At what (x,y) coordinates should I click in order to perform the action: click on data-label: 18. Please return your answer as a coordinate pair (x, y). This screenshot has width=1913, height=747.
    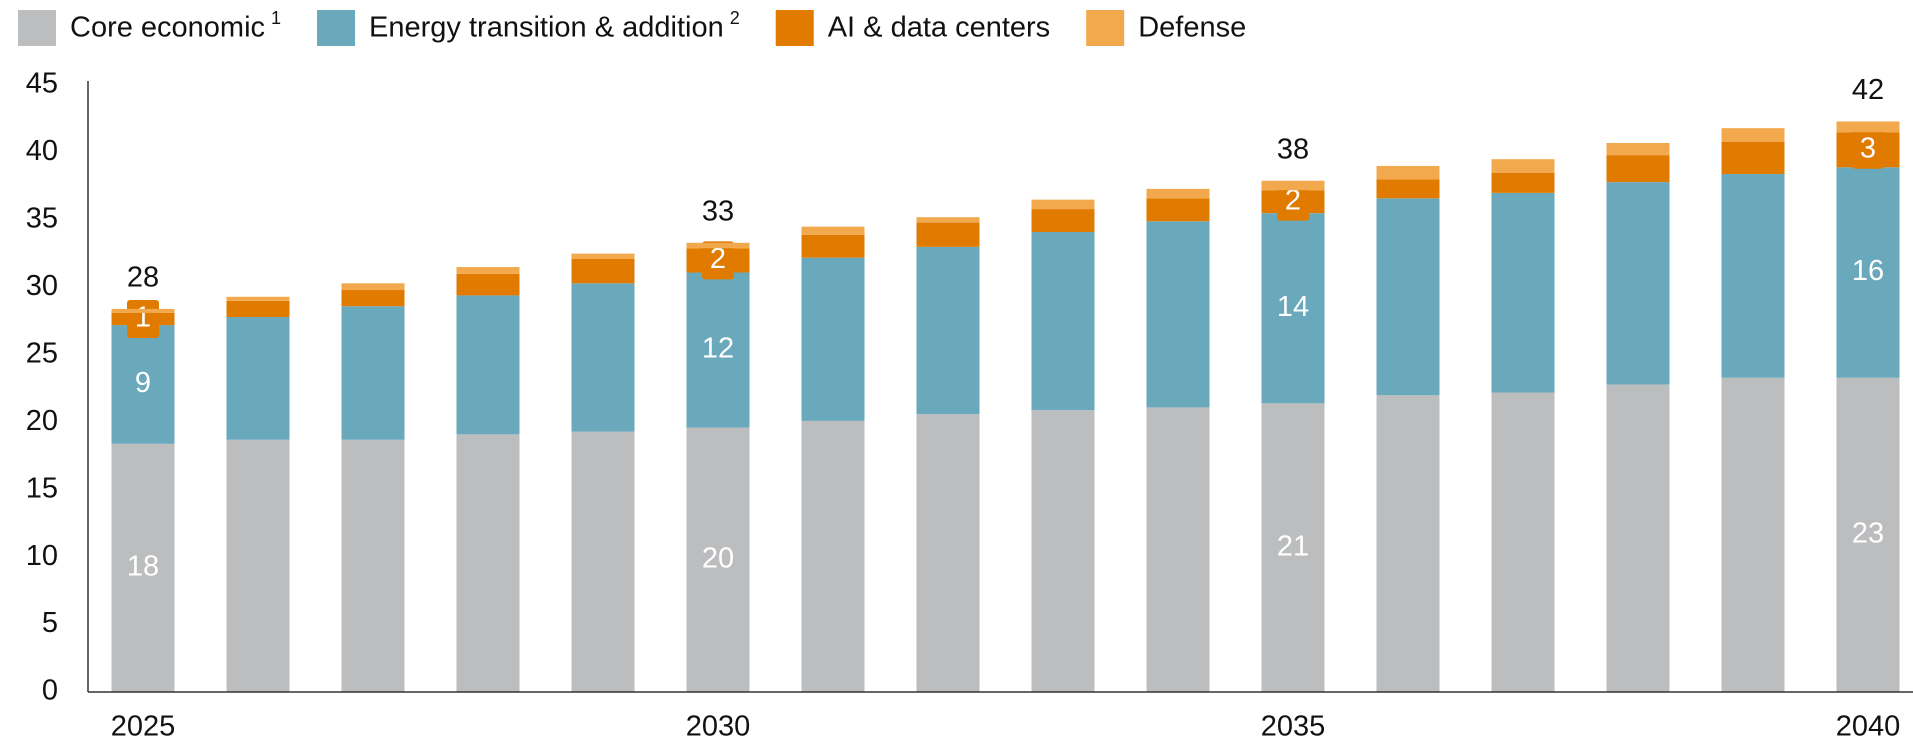
    Looking at the image, I should click on (143, 567).